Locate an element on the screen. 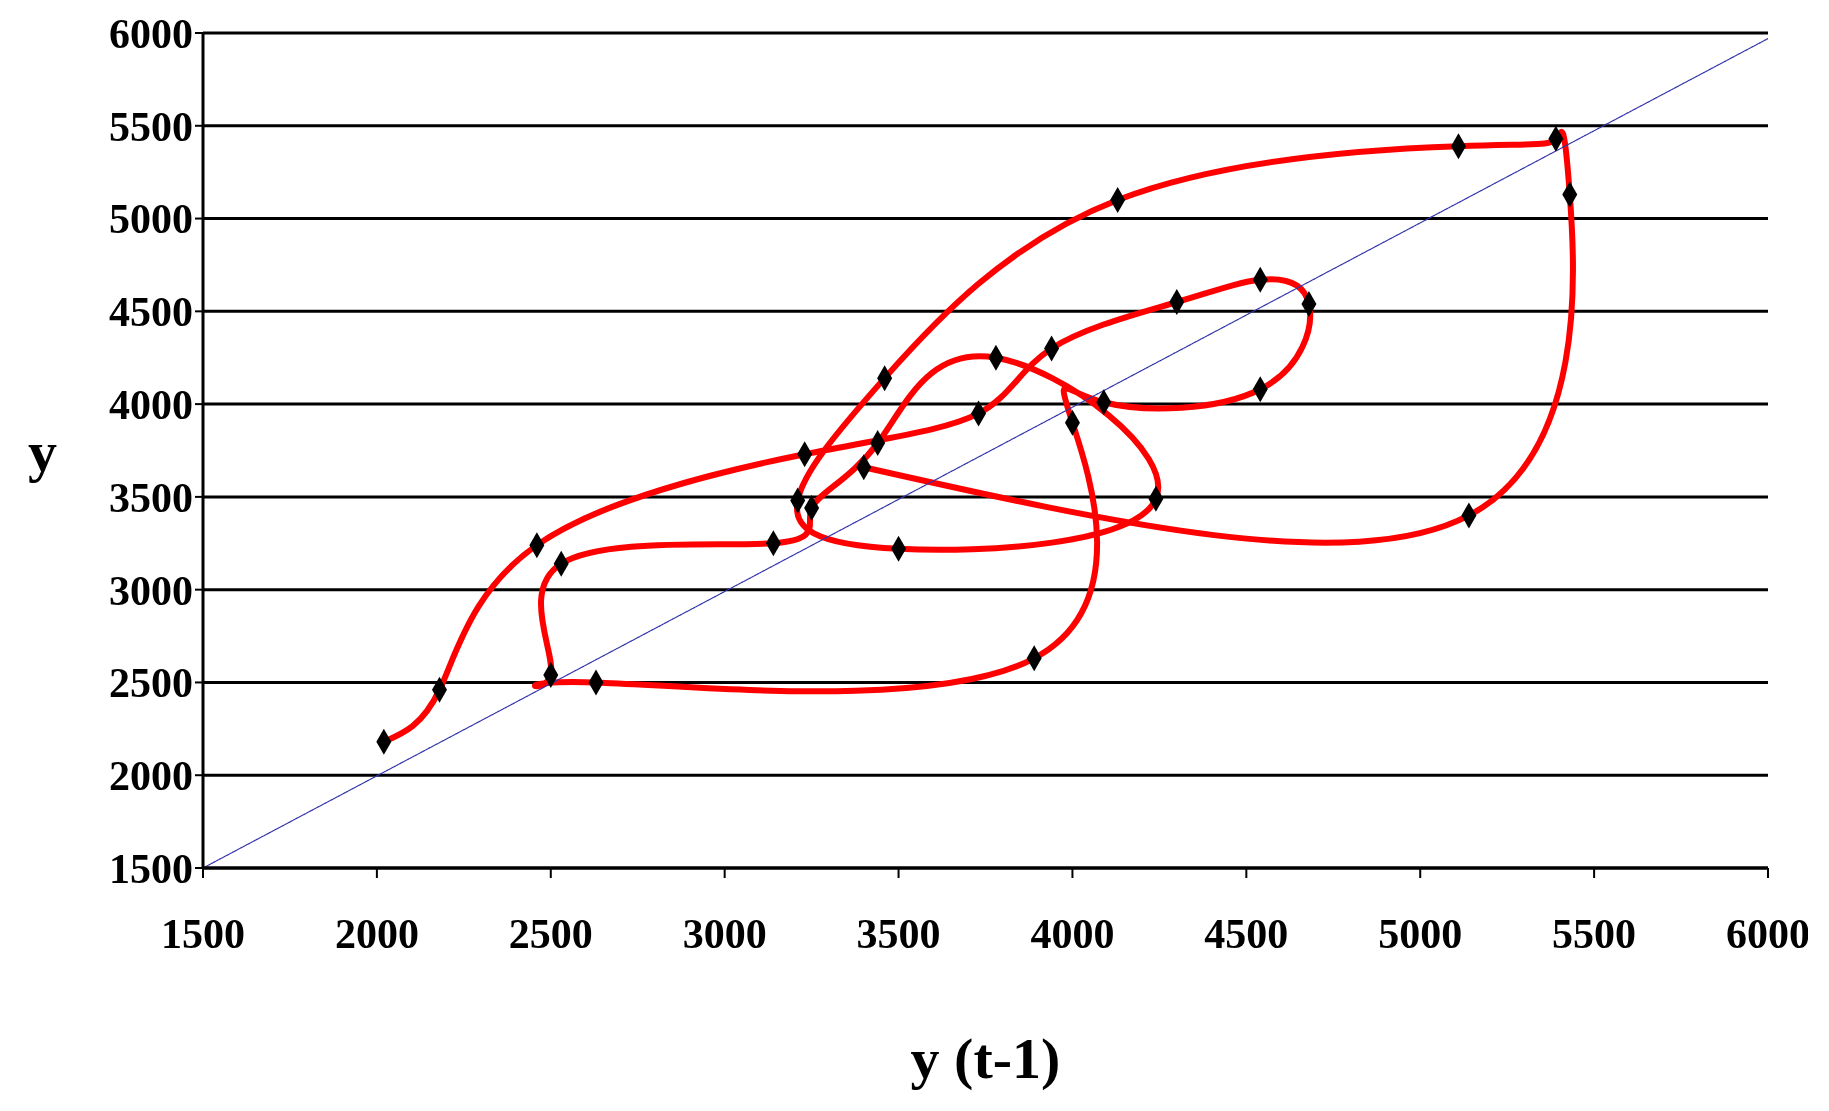 The image size is (1829, 1111). y-tick-label: 6000 is located at coordinates (151, 33).